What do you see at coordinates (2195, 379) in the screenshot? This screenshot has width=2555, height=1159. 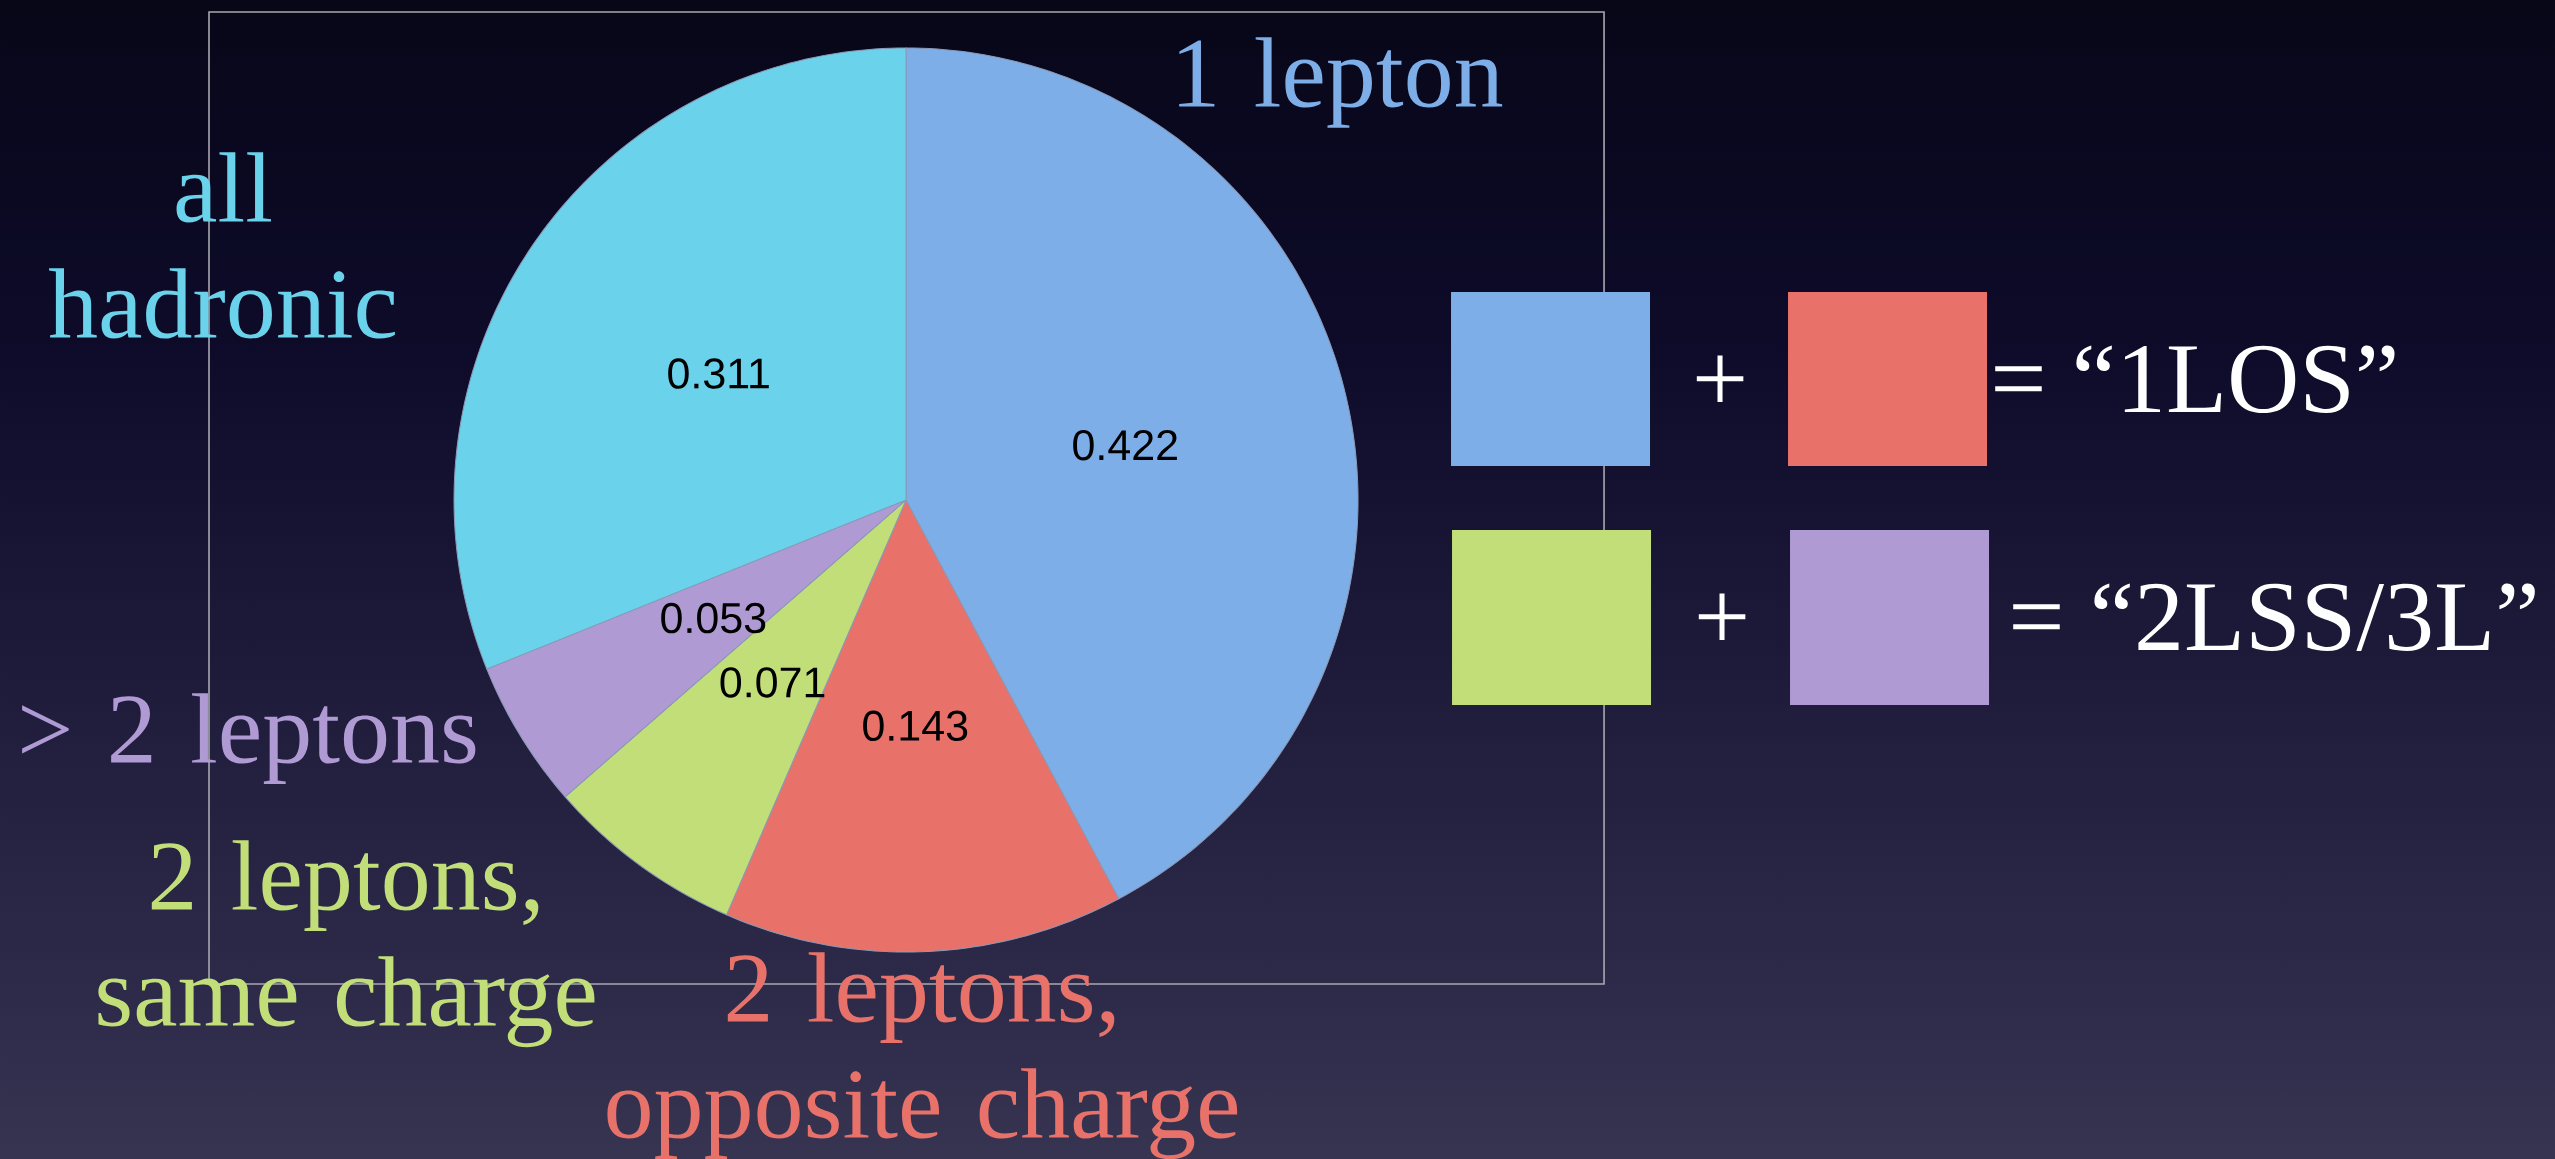 I see `text: = “1LOS”` at bounding box center [2195, 379].